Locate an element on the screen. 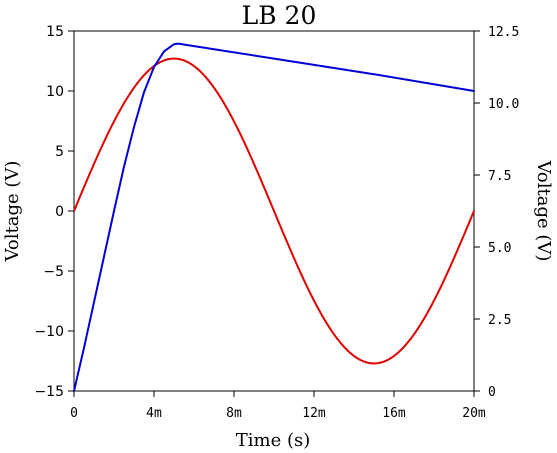  chart-title: LB 20 is located at coordinates (279, 15).